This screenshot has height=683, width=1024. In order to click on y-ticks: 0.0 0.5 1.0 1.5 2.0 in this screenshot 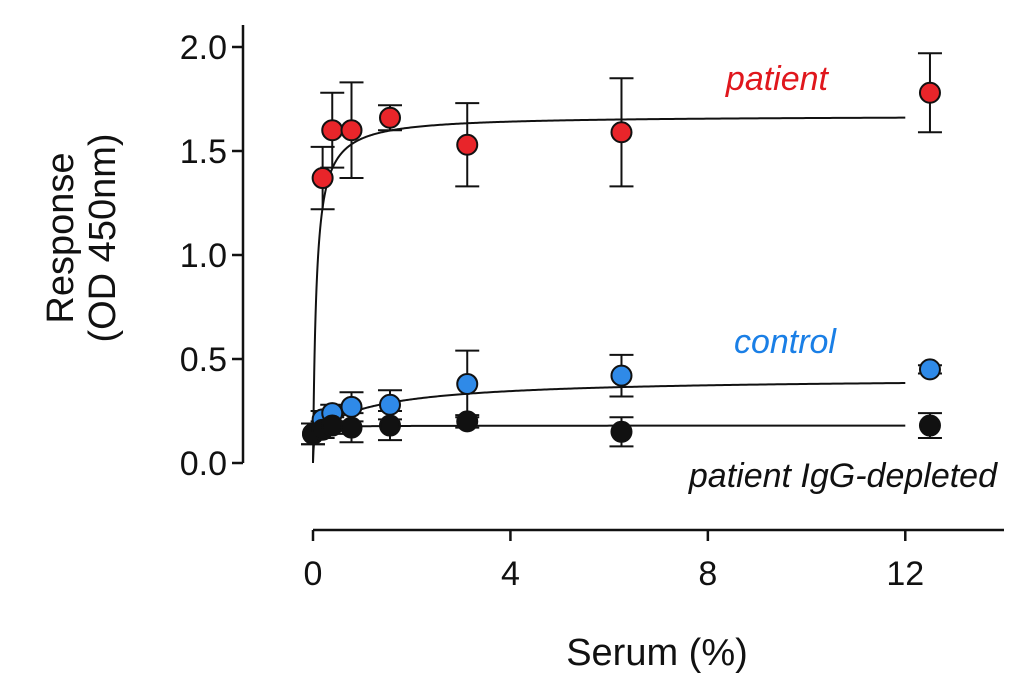, I will do `click(211, 256)`.